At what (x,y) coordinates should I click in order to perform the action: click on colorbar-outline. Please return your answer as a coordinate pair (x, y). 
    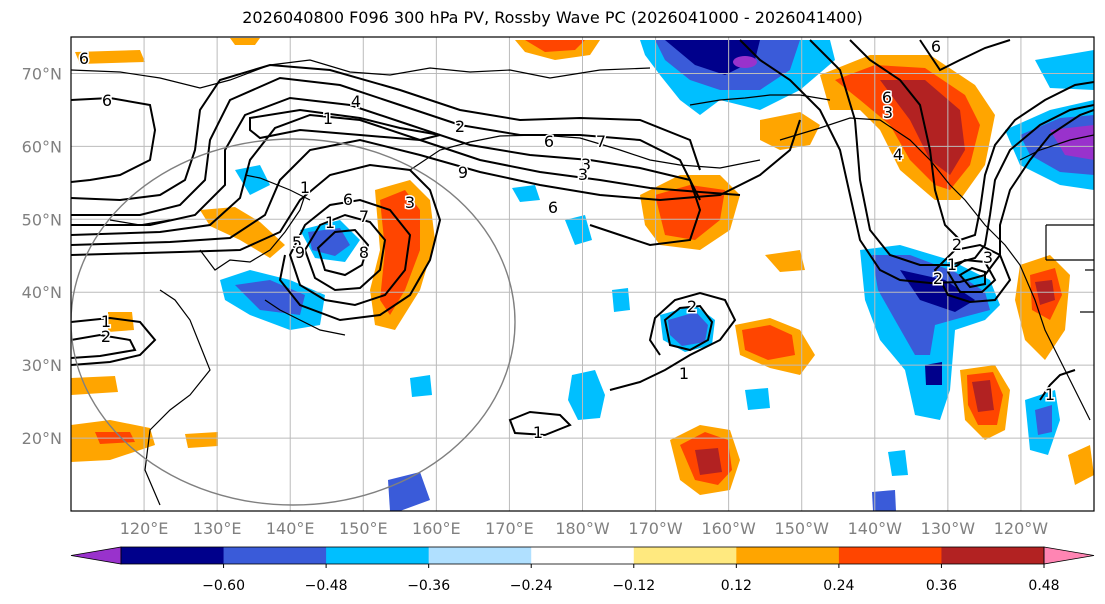
    Looking at the image, I should click on (582, 555).